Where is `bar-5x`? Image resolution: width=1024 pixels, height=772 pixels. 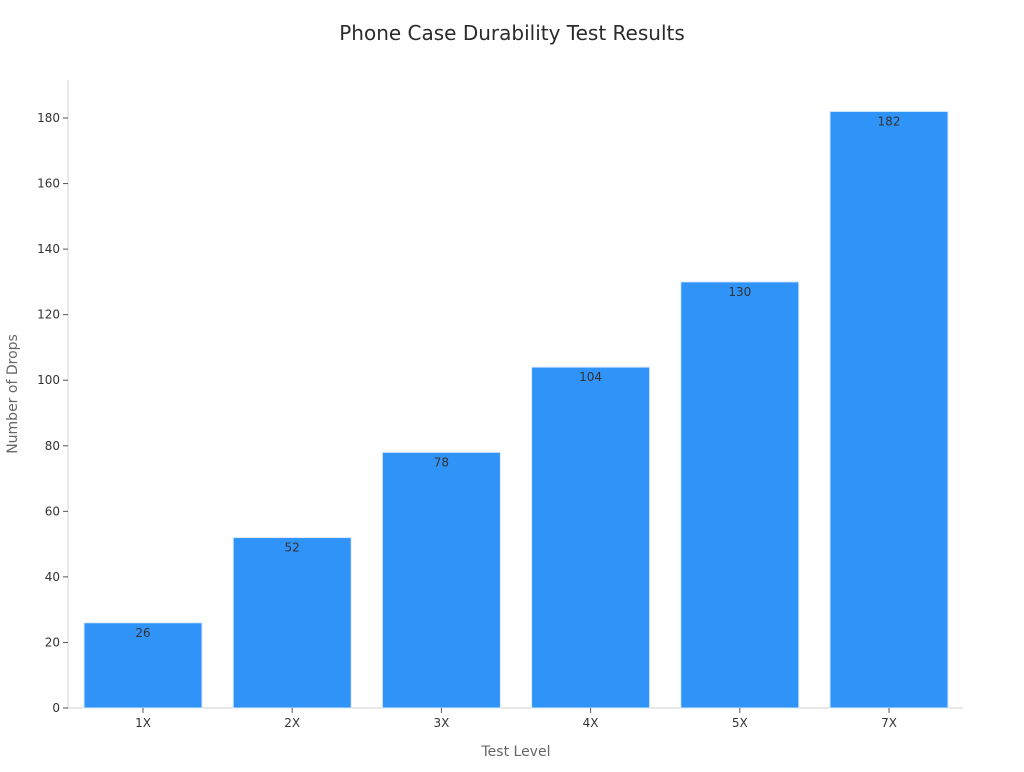 bar-5x is located at coordinates (740, 495).